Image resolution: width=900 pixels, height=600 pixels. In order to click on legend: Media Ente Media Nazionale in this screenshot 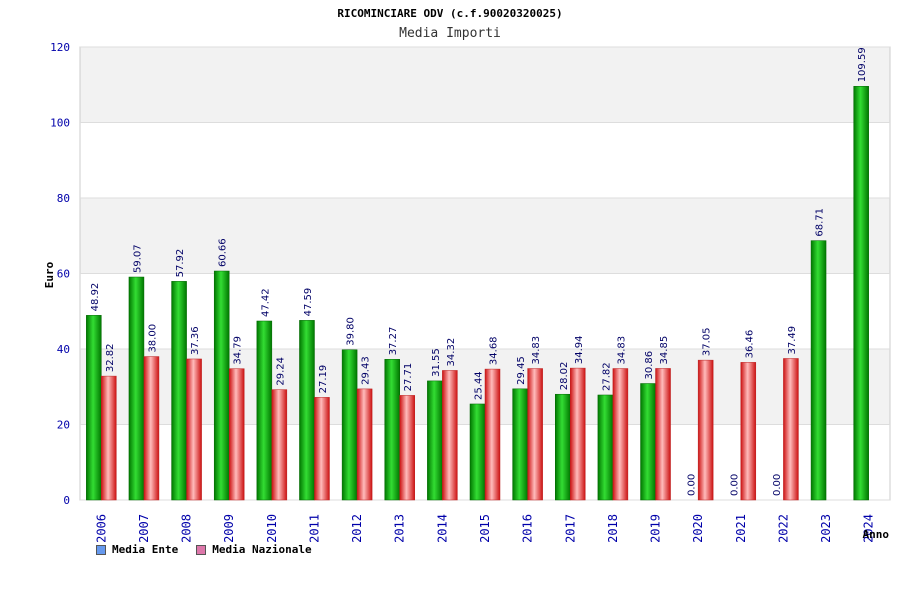, I will do `click(204, 549)`.